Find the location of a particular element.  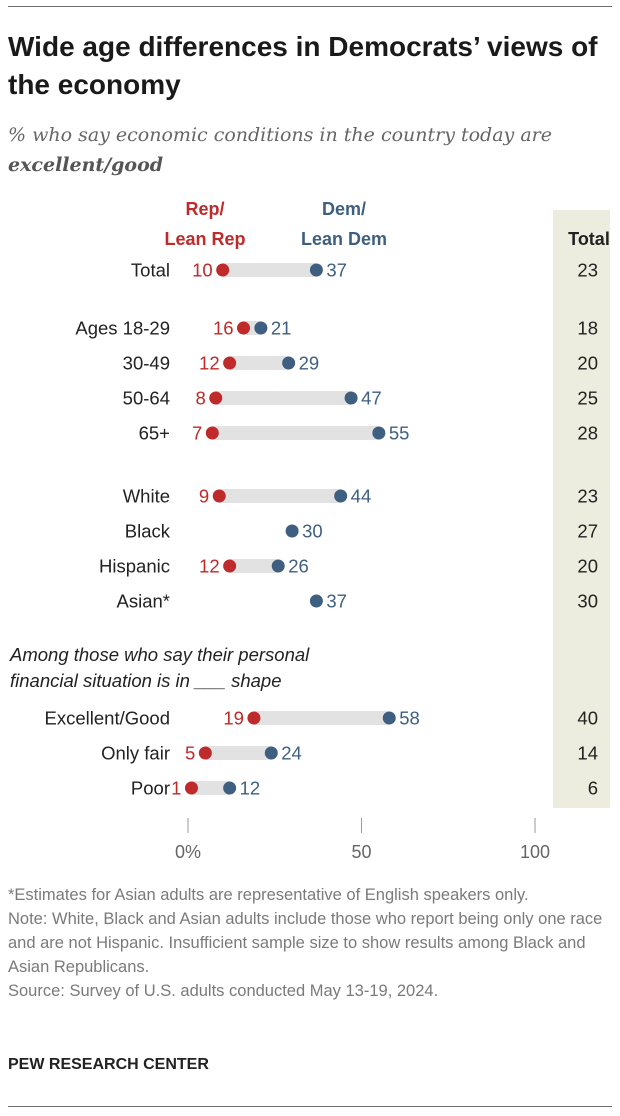

rep-value-label: 16 is located at coordinates (223, 328).